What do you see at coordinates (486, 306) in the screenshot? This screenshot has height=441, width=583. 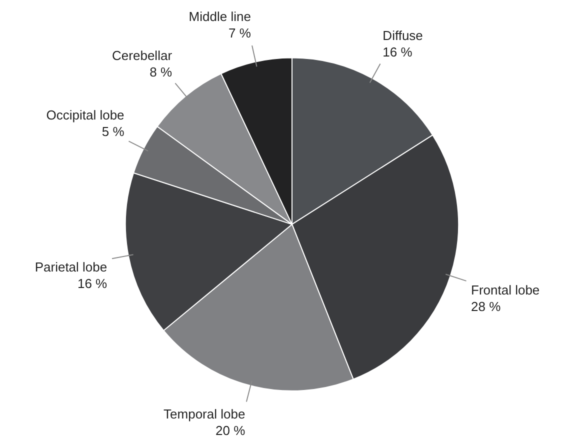 I see `data-label: 28 %` at bounding box center [486, 306].